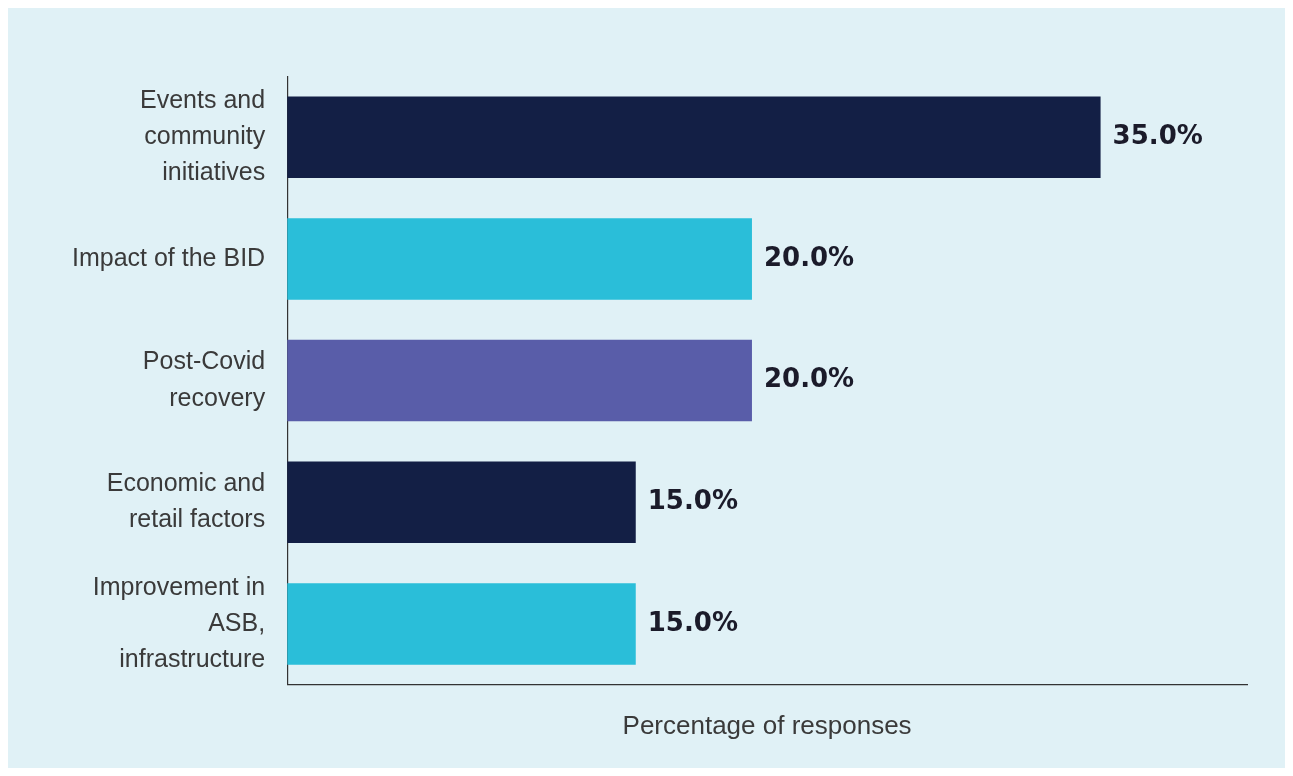 The height and width of the screenshot is (776, 1293). What do you see at coordinates (169, 256) in the screenshot?
I see `y-tick-label: Impact of the BID` at bounding box center [169, 256].